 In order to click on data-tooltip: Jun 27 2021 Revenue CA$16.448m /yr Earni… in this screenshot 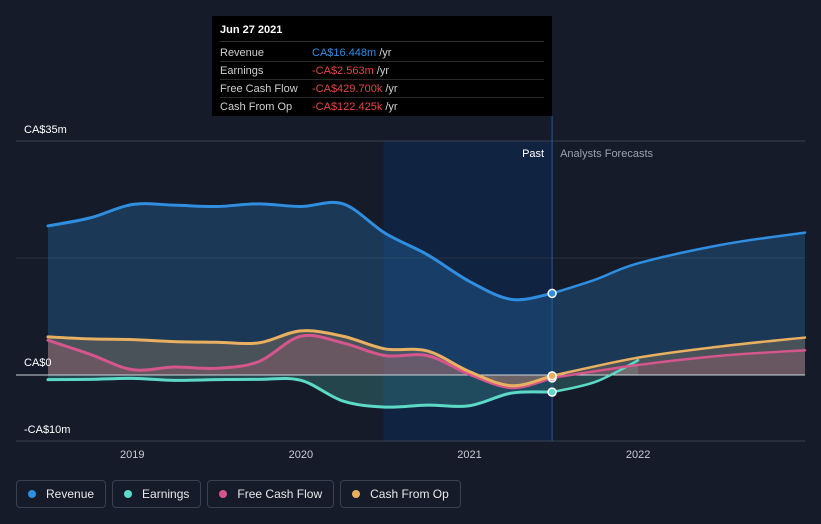, I will do `click(382, 66)`.